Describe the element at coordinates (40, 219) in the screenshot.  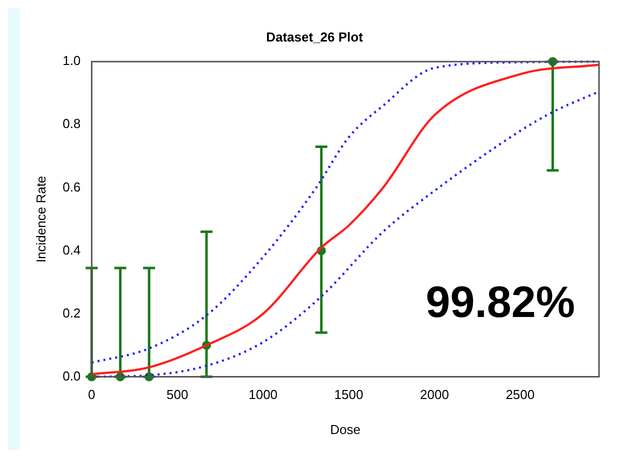
I see `y-axis-title: Incidence Rate` at that location.